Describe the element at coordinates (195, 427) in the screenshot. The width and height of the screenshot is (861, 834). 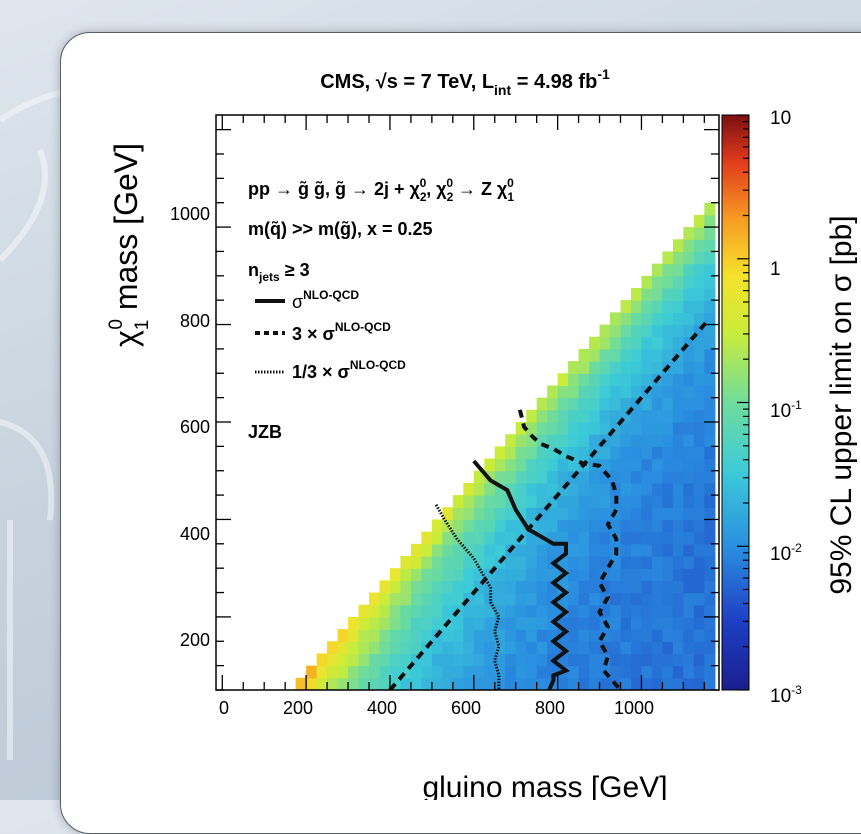
I see `y-tick-label: 600` at that location.